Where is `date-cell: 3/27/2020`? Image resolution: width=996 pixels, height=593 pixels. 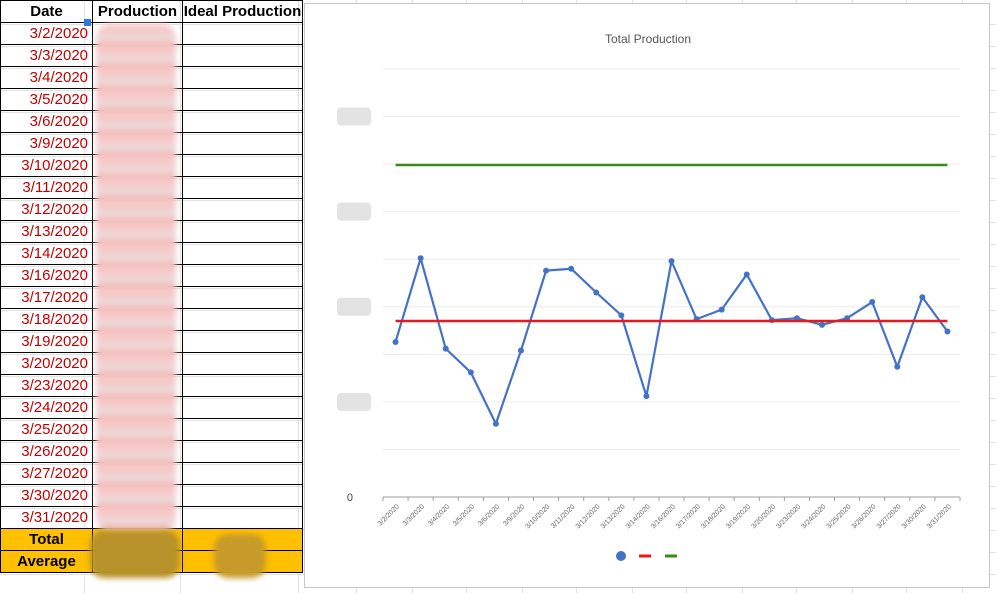
date-cell: 3/27/2020 is located at coordinates (46, 473).